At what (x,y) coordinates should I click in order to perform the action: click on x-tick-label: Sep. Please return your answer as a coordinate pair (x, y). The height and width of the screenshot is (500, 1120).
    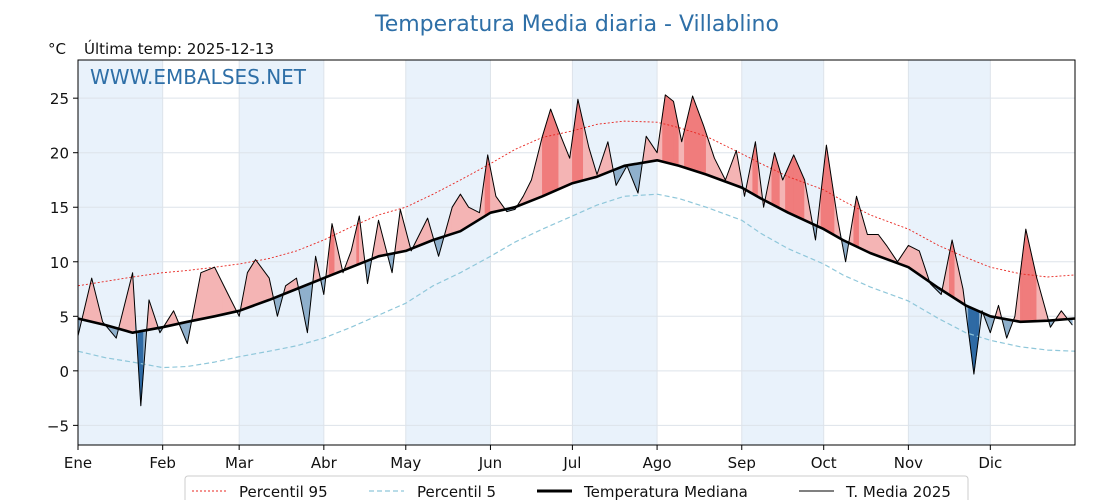
    Looking at the image, I should click on (742, 463).